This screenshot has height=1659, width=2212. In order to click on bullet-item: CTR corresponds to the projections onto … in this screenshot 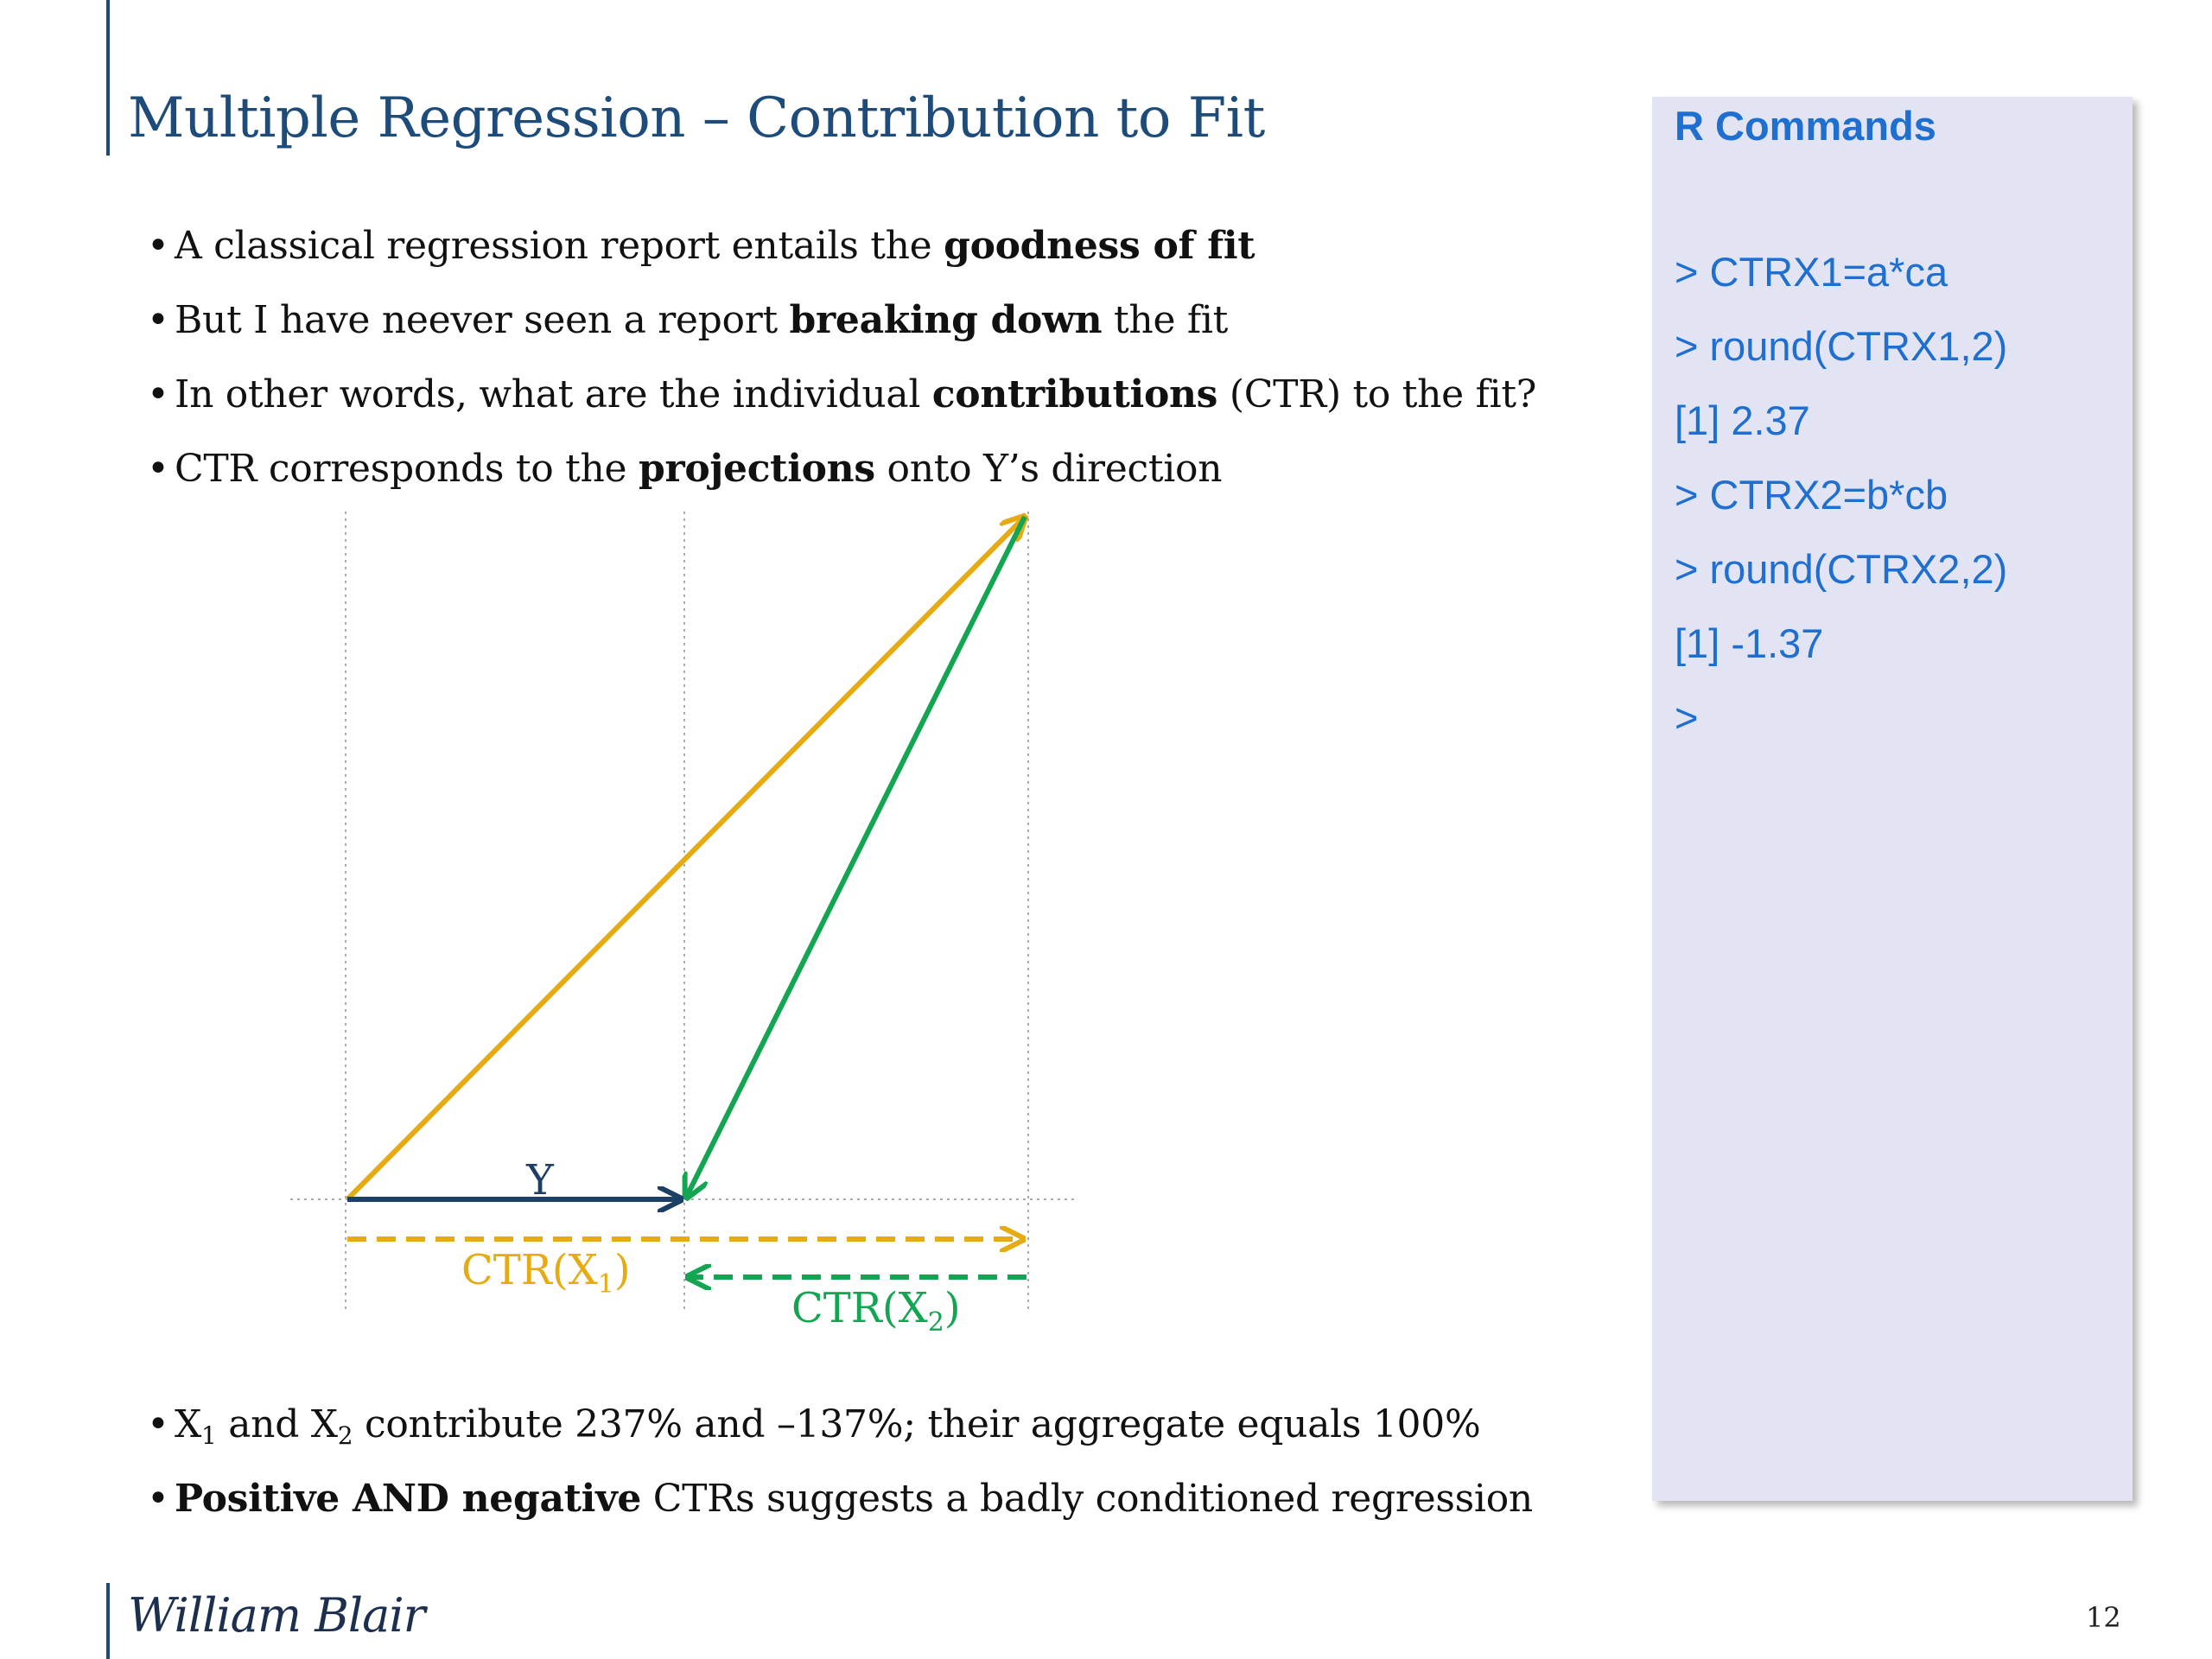, I will do `click(841, 469)`.